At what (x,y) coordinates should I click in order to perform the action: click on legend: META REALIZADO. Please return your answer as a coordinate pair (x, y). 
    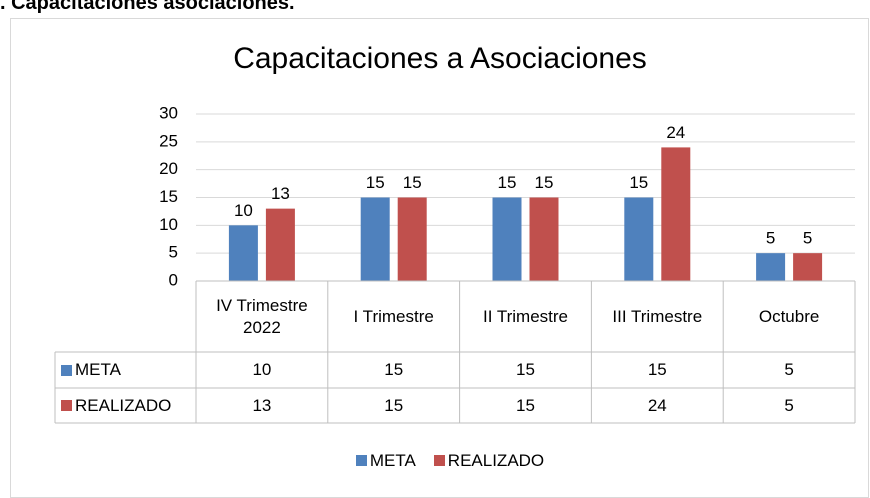
    Looking at the image, I should click on (435, 461).